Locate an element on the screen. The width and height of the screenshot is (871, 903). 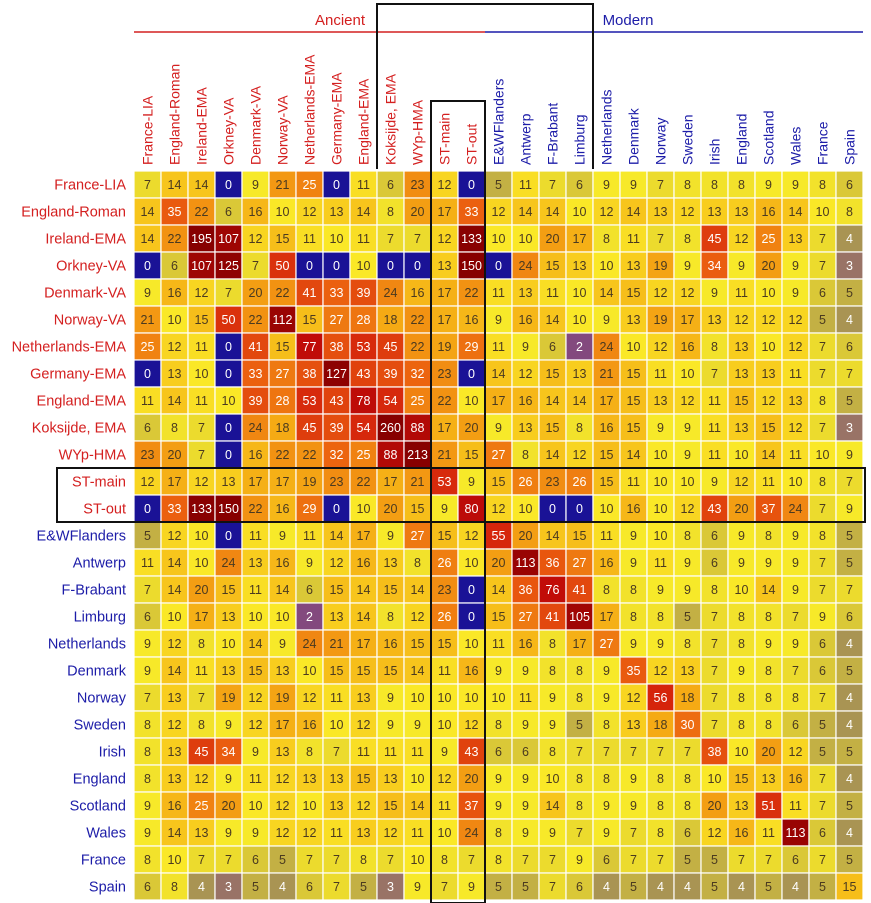
column-label-st-main: ST-main is located at coordinates (445, 139).